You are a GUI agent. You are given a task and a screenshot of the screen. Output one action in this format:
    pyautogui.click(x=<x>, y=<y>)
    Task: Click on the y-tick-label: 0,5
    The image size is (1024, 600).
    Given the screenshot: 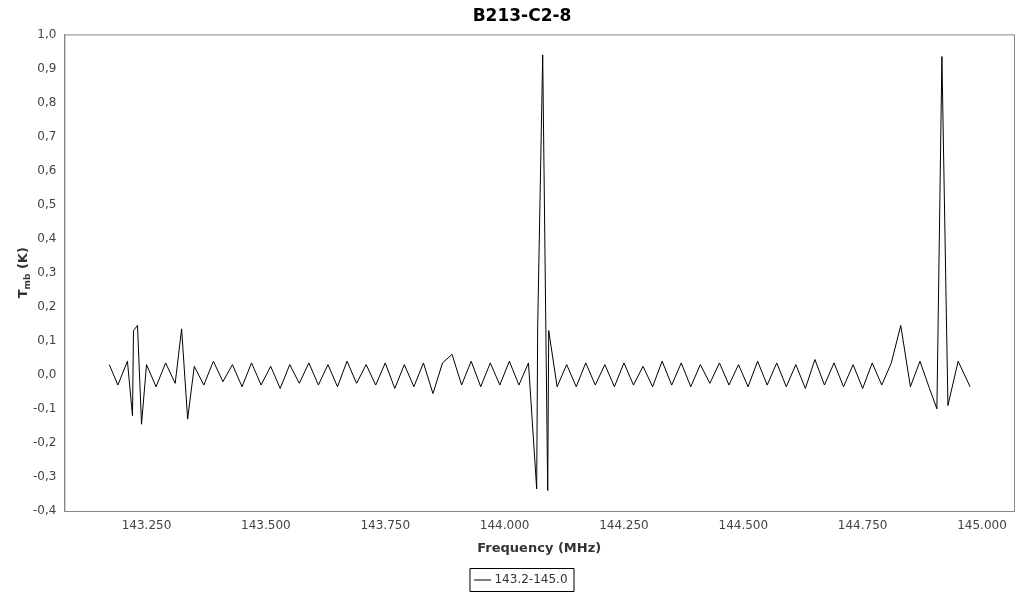 What is the action you would take?
    pyautogui.click(x=47, y=203)
    